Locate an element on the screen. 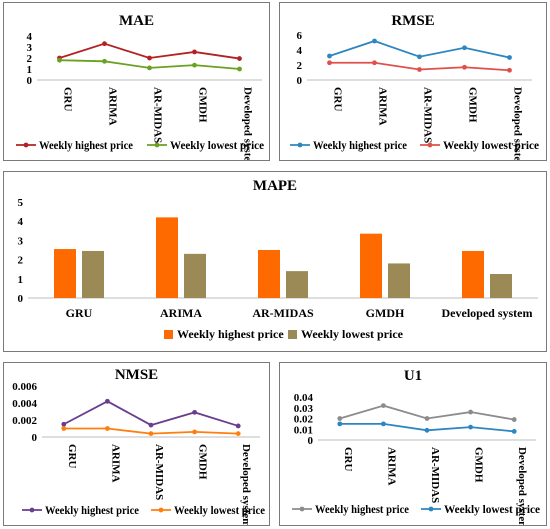  u1-title: U1 is located at coordinates (413, 376).